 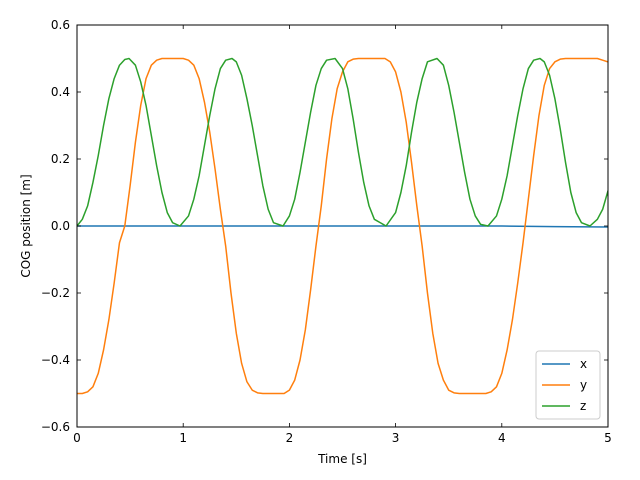 I want to click on legend-label-y: y, so click(x=583, y=385).